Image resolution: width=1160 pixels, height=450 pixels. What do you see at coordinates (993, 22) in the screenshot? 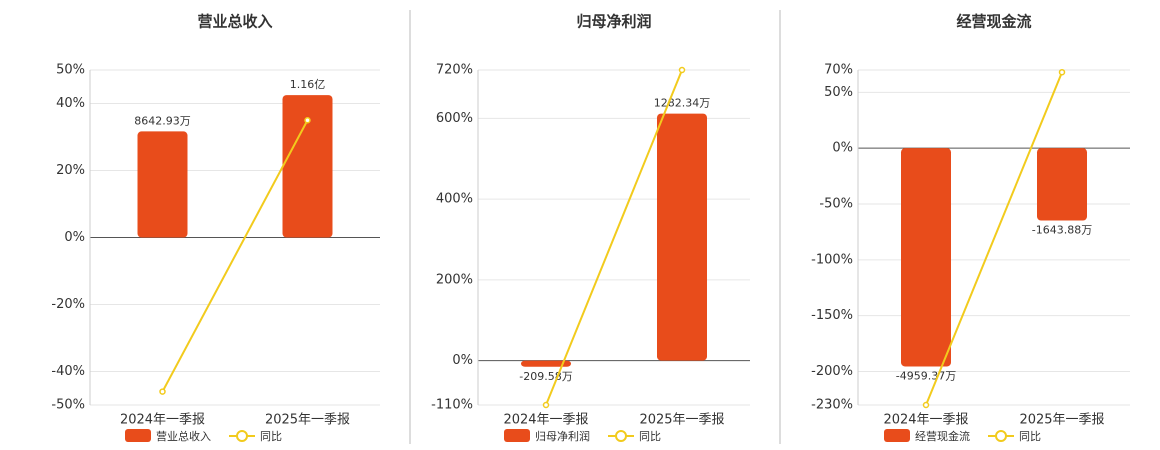
I see `chart-title: 经营现金流` at bounding box center [993, 22].